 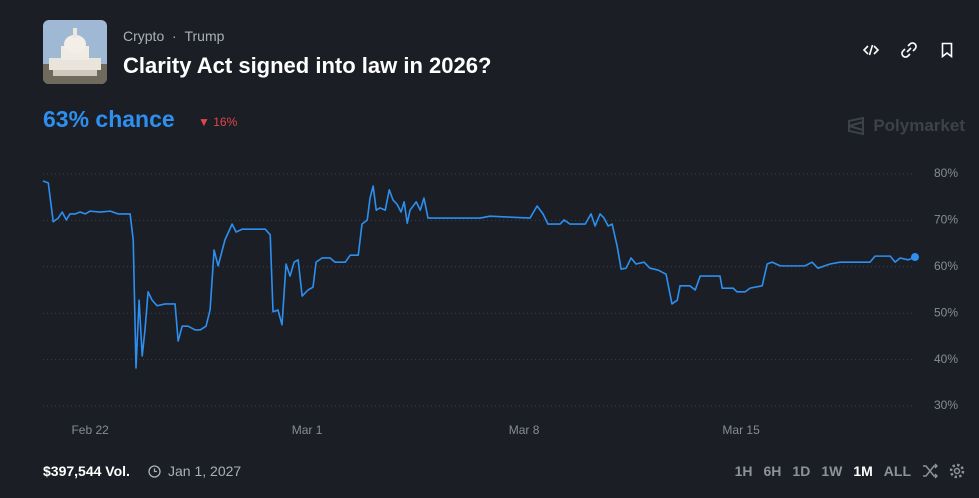 What do you see at coordinates (930, 471) in the screenshot?
I see `shuffle-button` at bounding box center [930, 471].